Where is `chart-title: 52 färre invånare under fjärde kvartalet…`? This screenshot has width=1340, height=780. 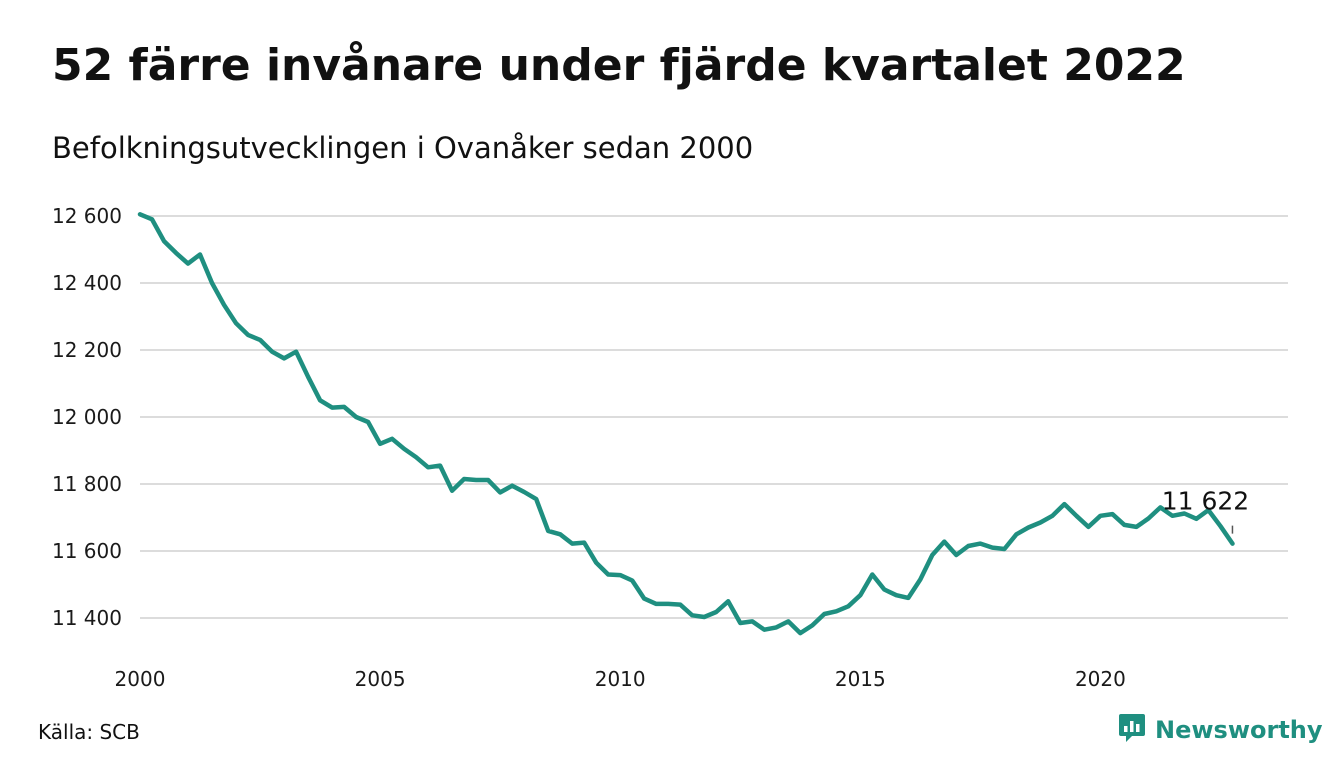
chart-title: 52 färre invånare under fjärde kvartalet… is located at coordinates (619, 65).